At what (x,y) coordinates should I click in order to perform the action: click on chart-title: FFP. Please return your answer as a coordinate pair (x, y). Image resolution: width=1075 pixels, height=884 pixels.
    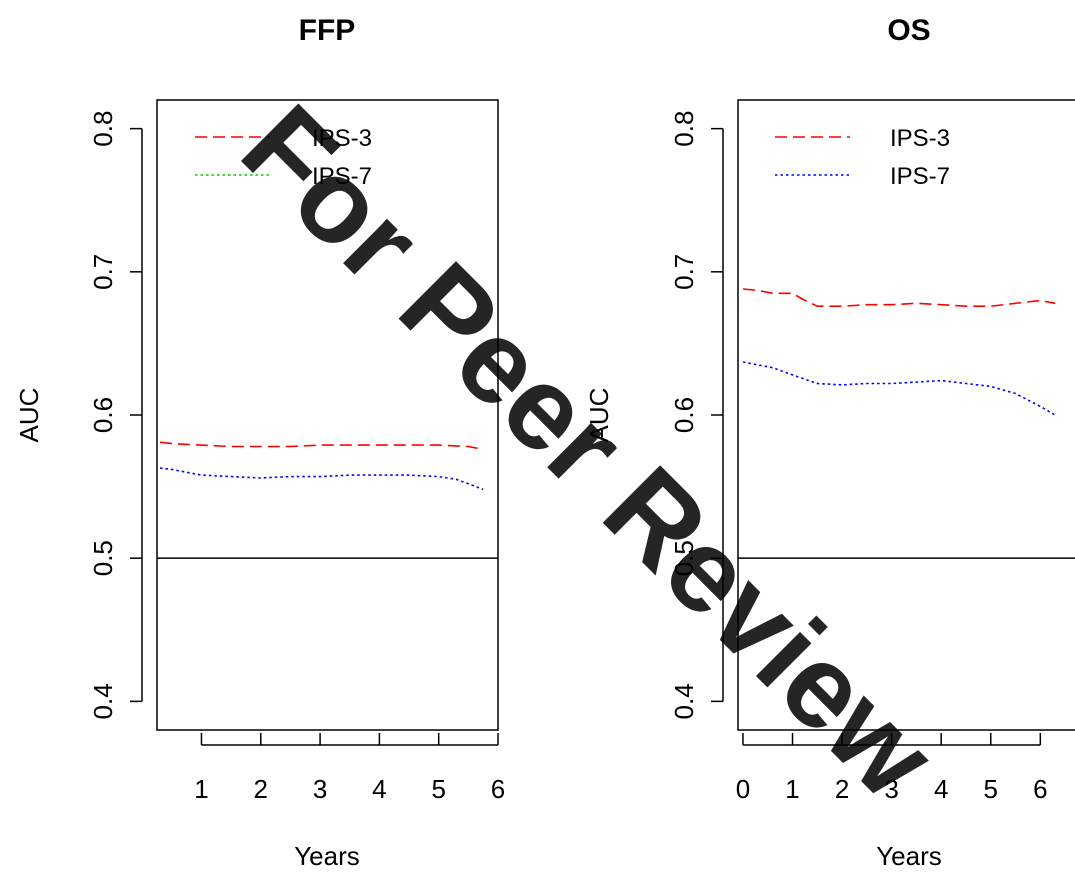
    Looking at the image, I should click on (327, 30).